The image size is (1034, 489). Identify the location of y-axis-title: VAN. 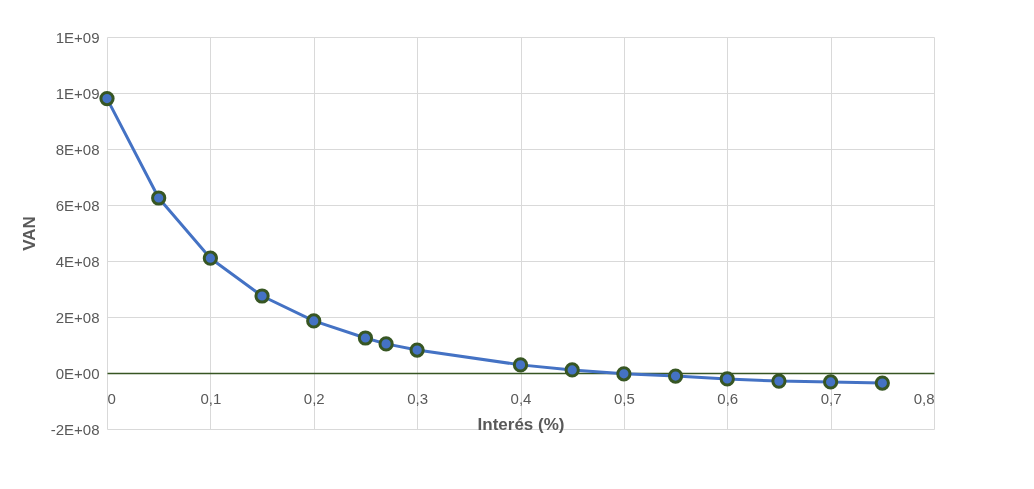
(29, 233).